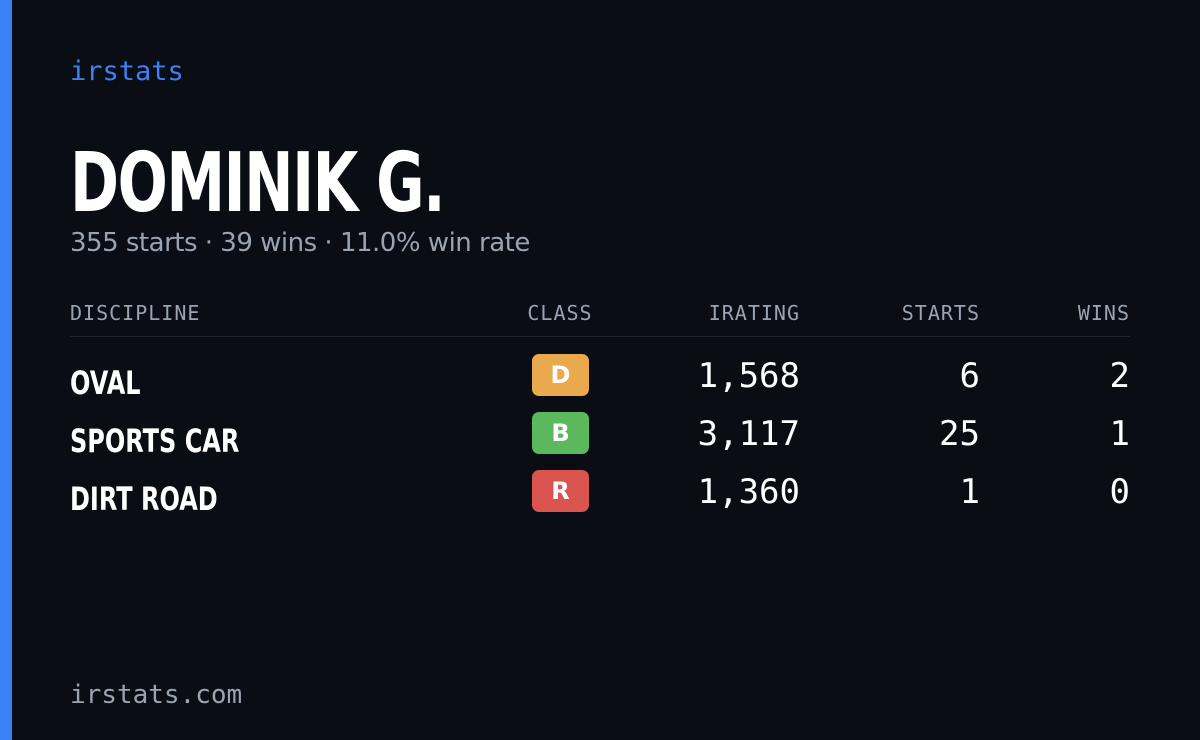 The height and width of the screenshot is (740, 1200). I want to click on column-header: DISCIPLINE, so click(135, 313).